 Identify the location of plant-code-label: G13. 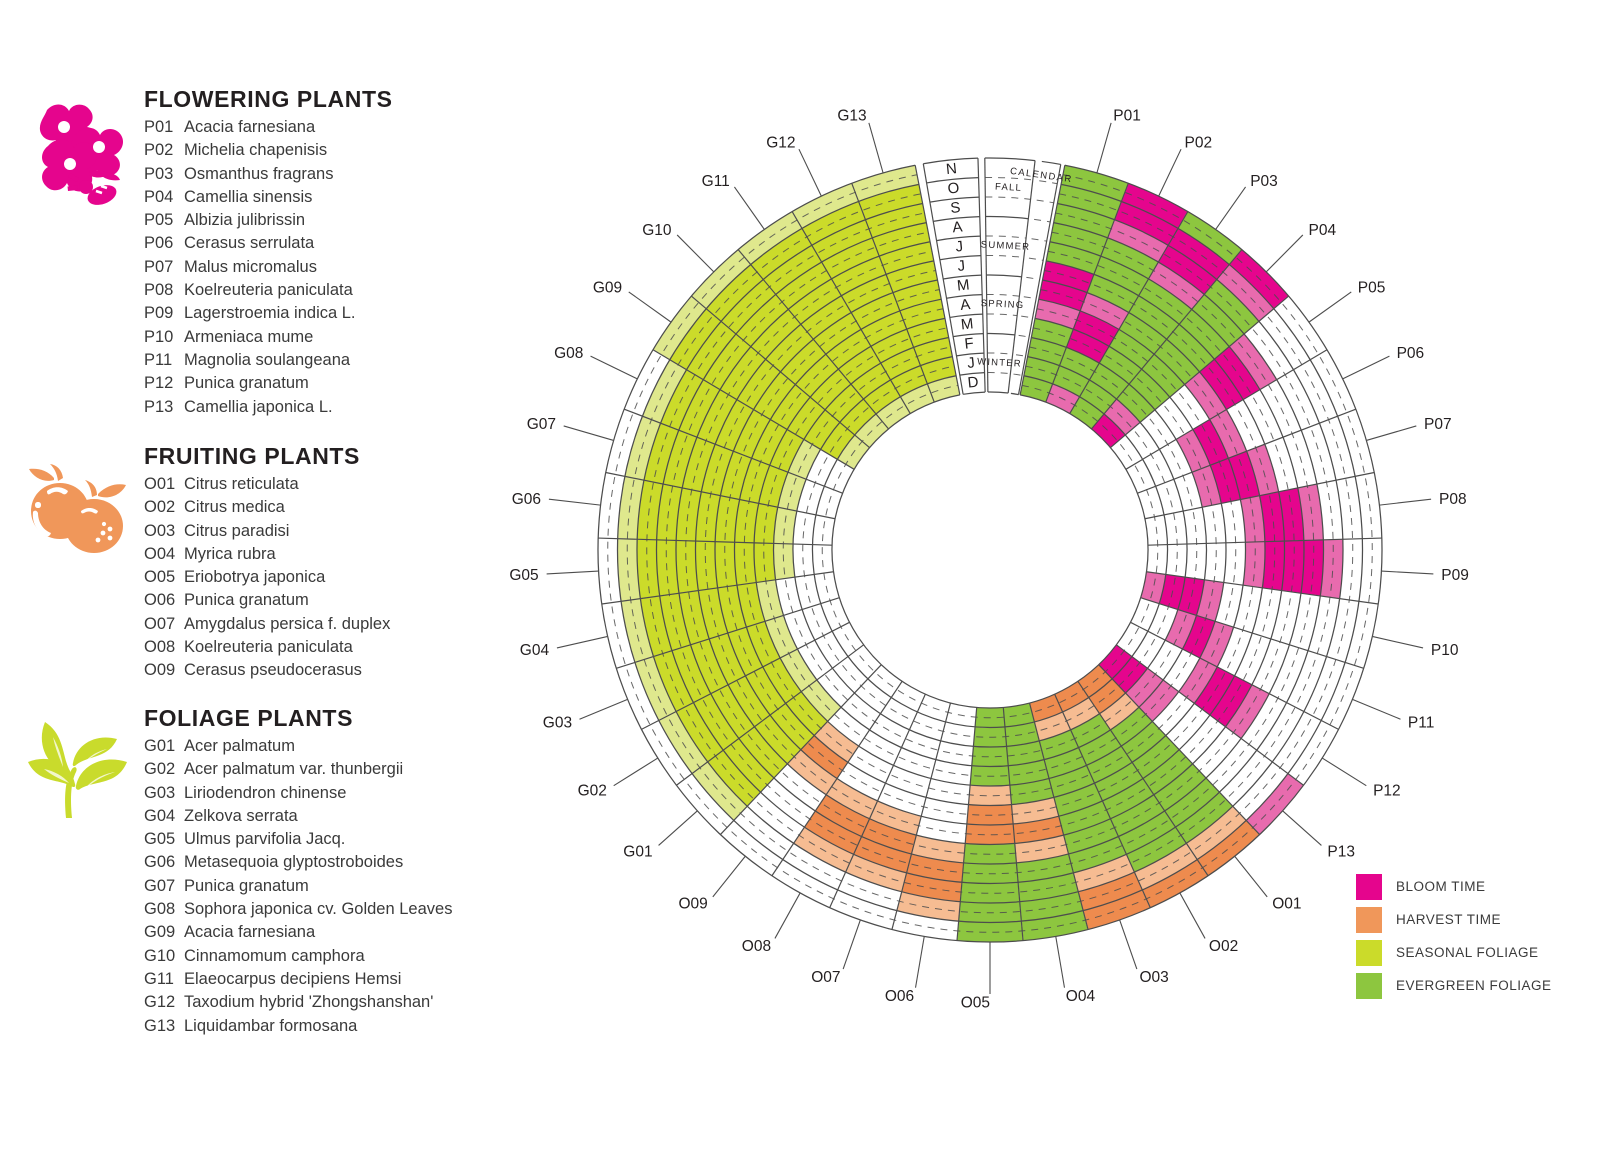
(851, 116).